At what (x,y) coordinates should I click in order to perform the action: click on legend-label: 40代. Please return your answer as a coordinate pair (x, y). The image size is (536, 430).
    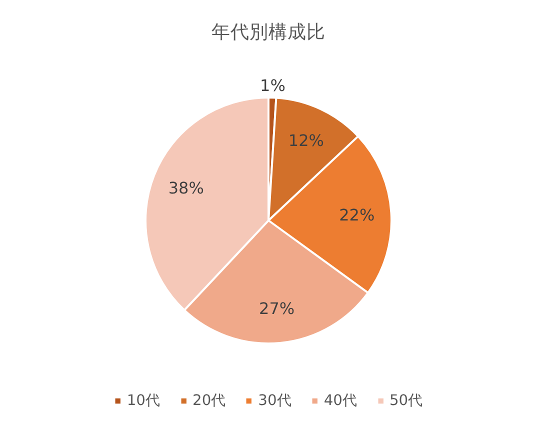
    Looking at the image, I should click on (341, 400).